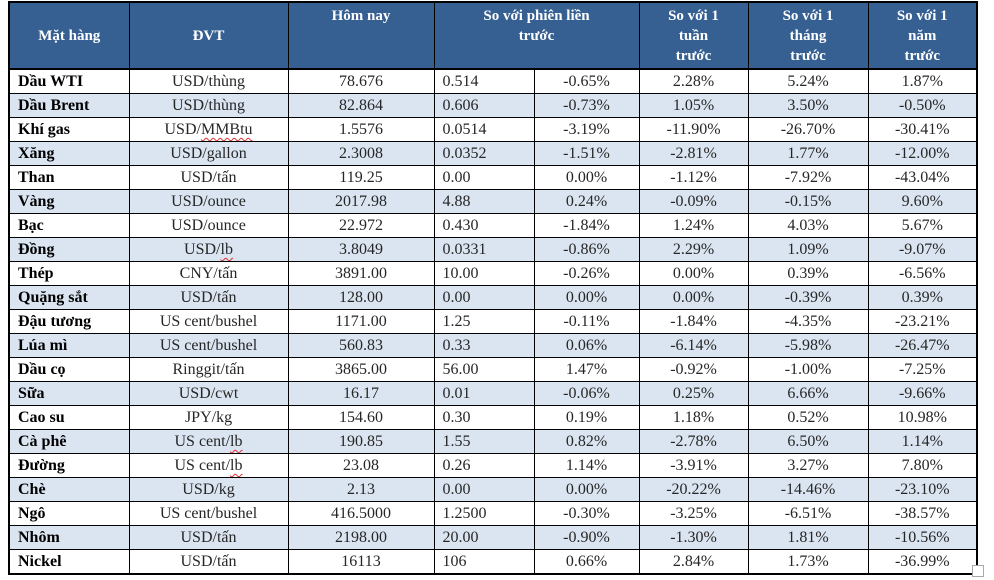  I want to click on change-abs-value: 0.33, so click(484, 346).